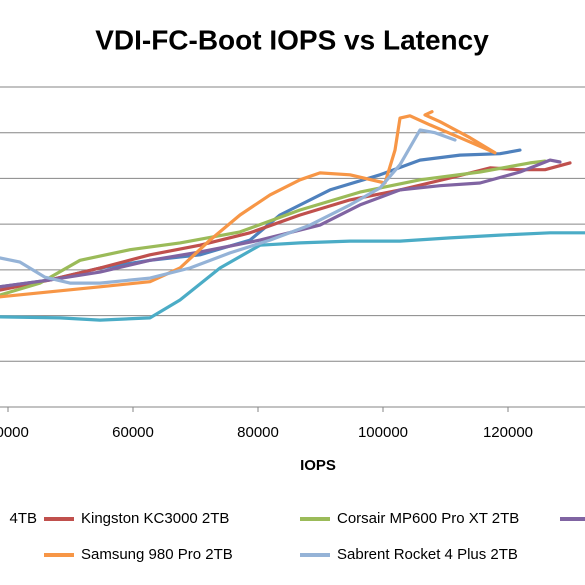 This screenshot has width=585, height=585. I want to click on x-tick-label: 40000, so click(14, 432).